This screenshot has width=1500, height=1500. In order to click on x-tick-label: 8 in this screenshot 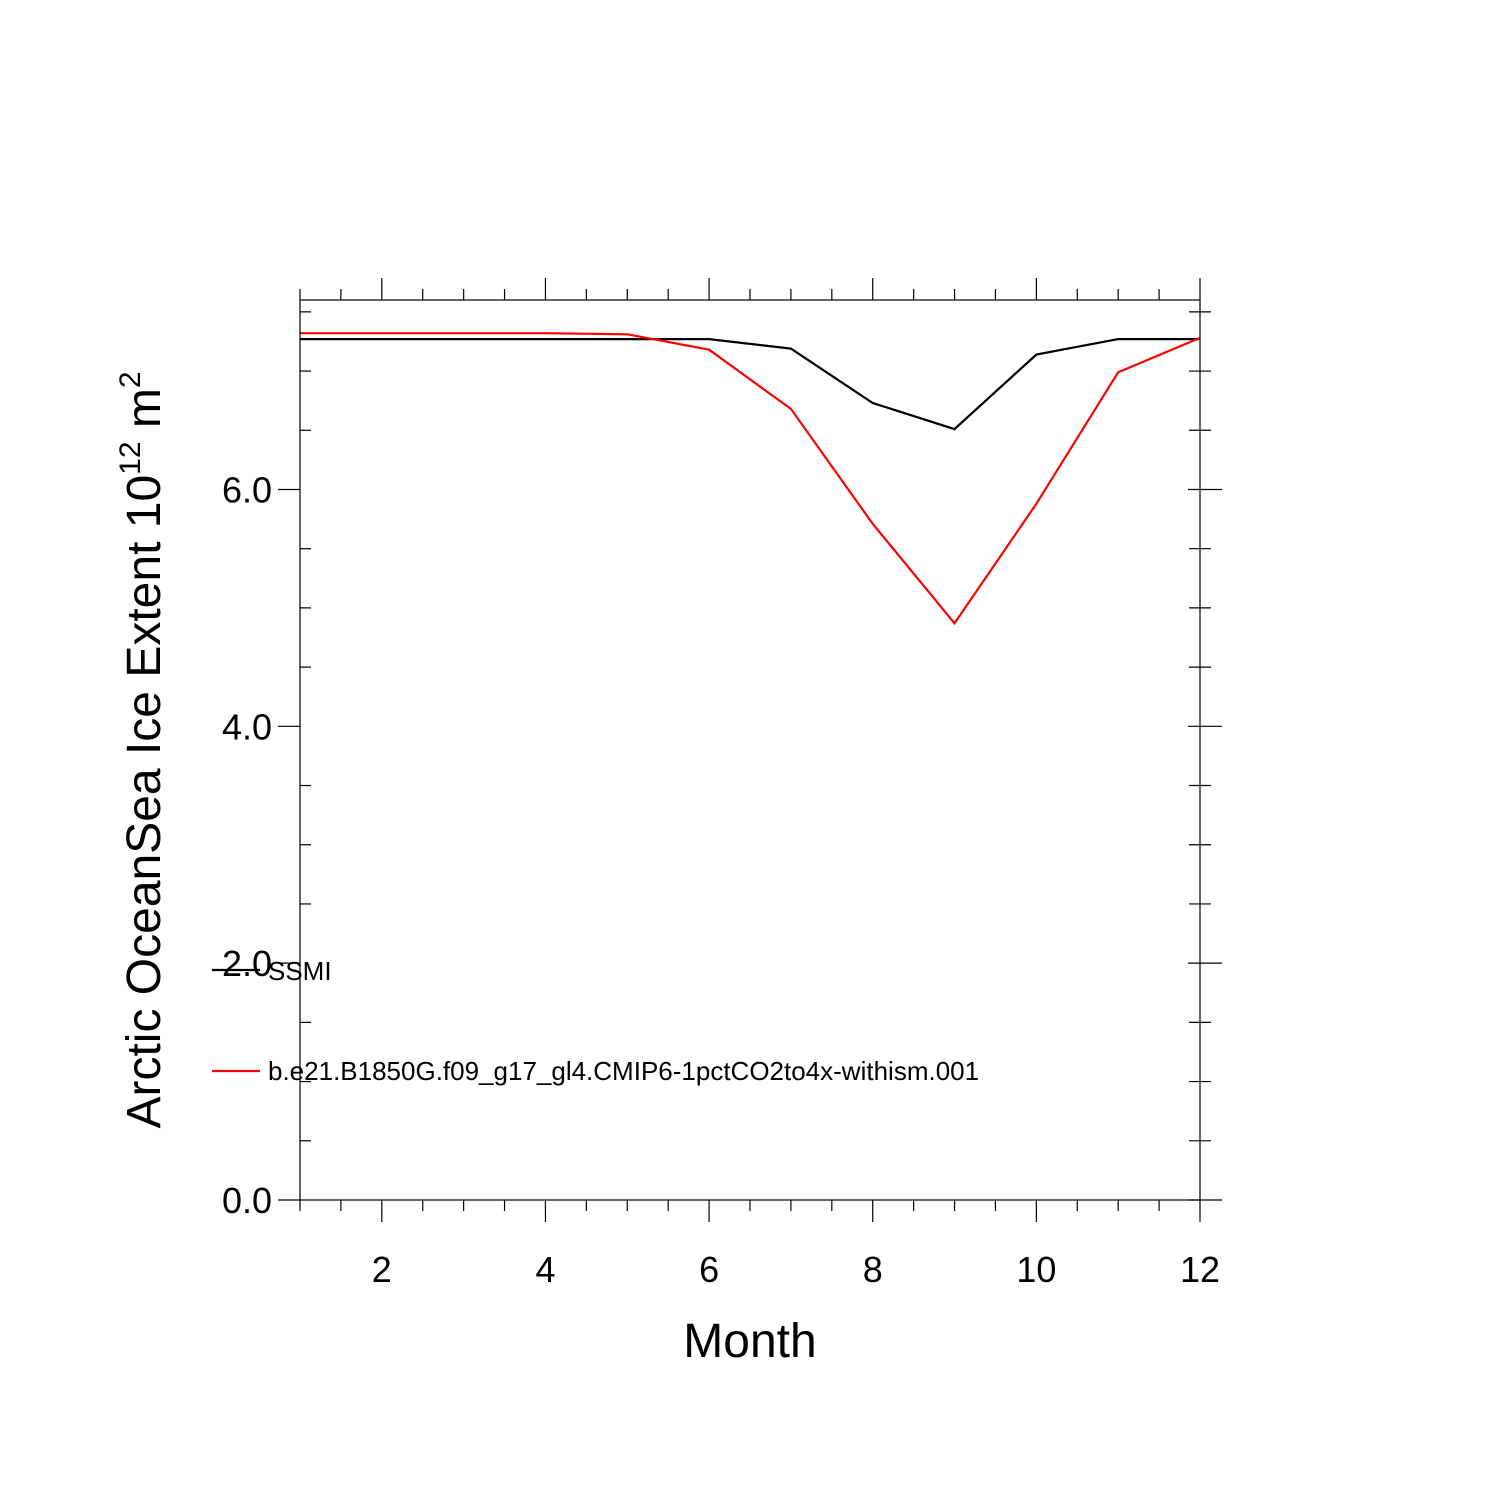, I will do `click(873, 1269)`.